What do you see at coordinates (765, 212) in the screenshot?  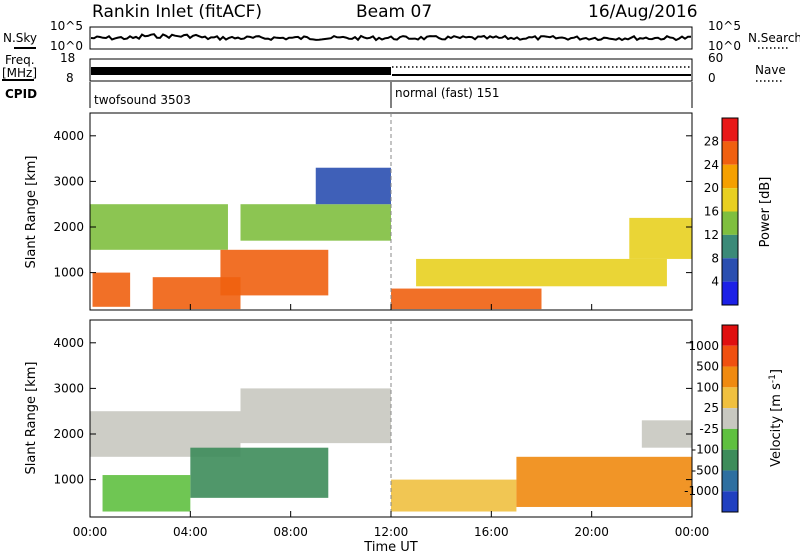 I see `power-cbar-label: Power [dB]` at bounding box center [765, 212].